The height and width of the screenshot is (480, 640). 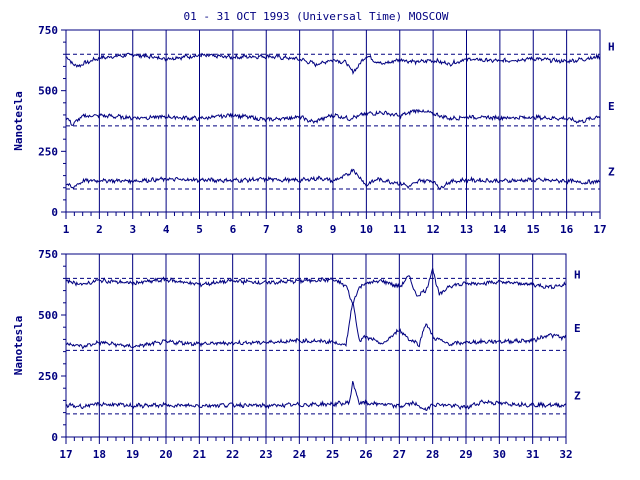 I want to click on x-tick-label: 32, so click(x=565, y=454).